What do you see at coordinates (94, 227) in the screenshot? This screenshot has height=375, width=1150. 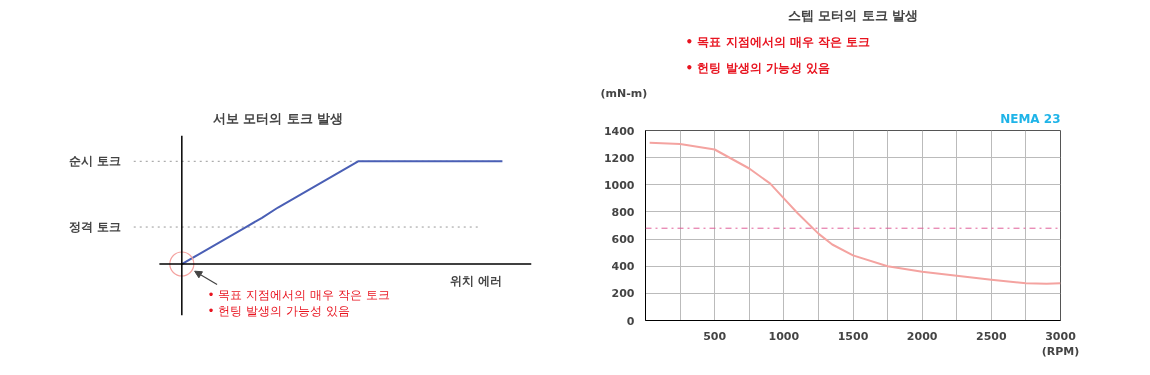 I see `ref-line-label: 정격 토크` at bounding box center [94, 227].